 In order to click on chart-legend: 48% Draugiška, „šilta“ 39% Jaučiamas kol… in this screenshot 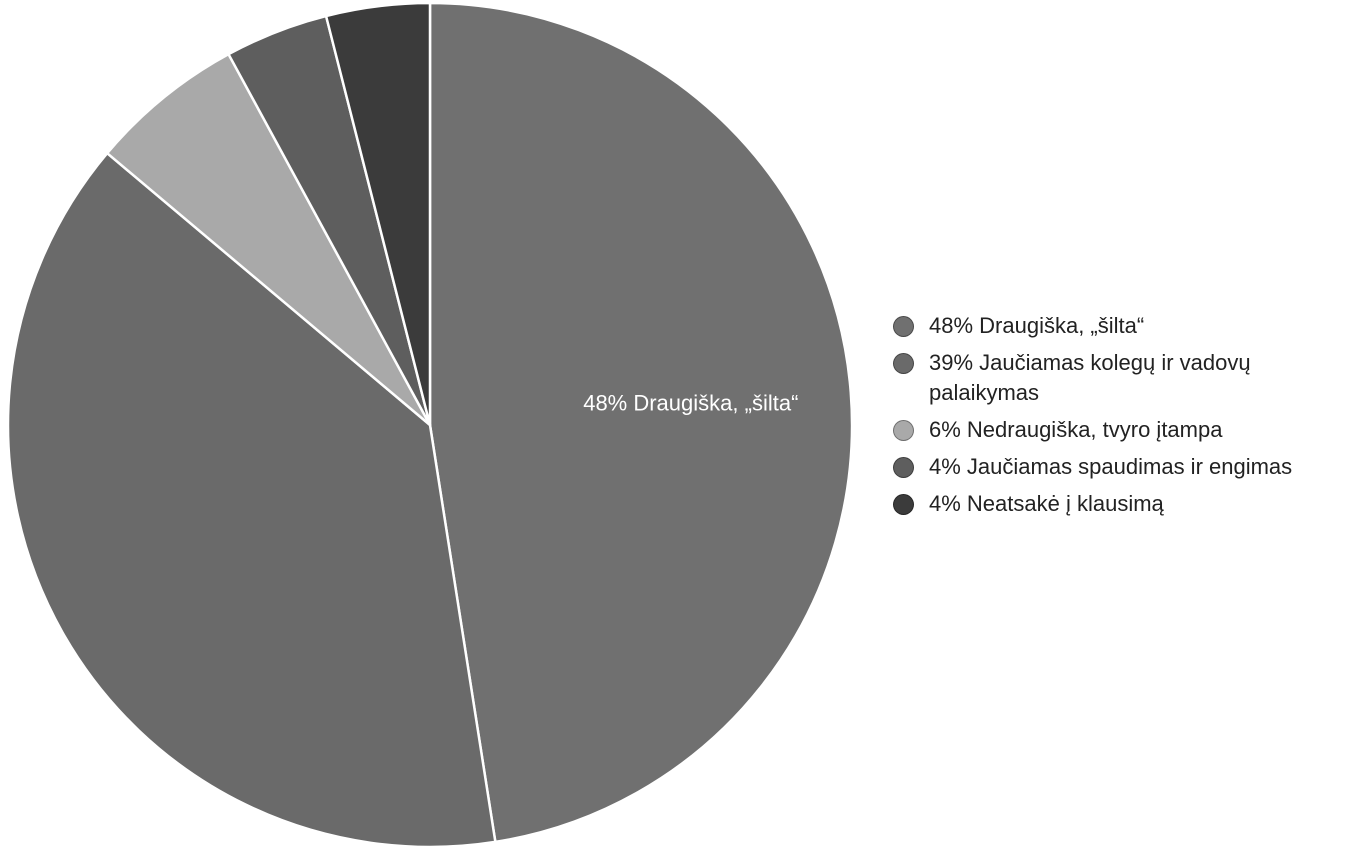, I will do `click(1123, 418)`.